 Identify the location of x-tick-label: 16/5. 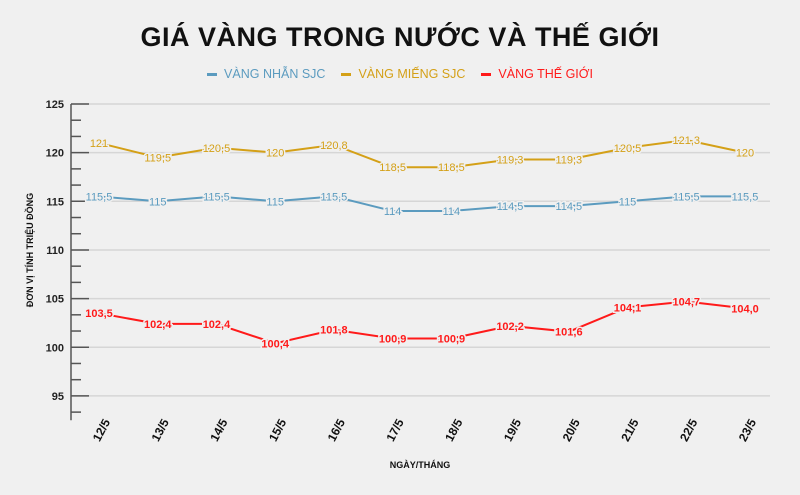
(336, 429).